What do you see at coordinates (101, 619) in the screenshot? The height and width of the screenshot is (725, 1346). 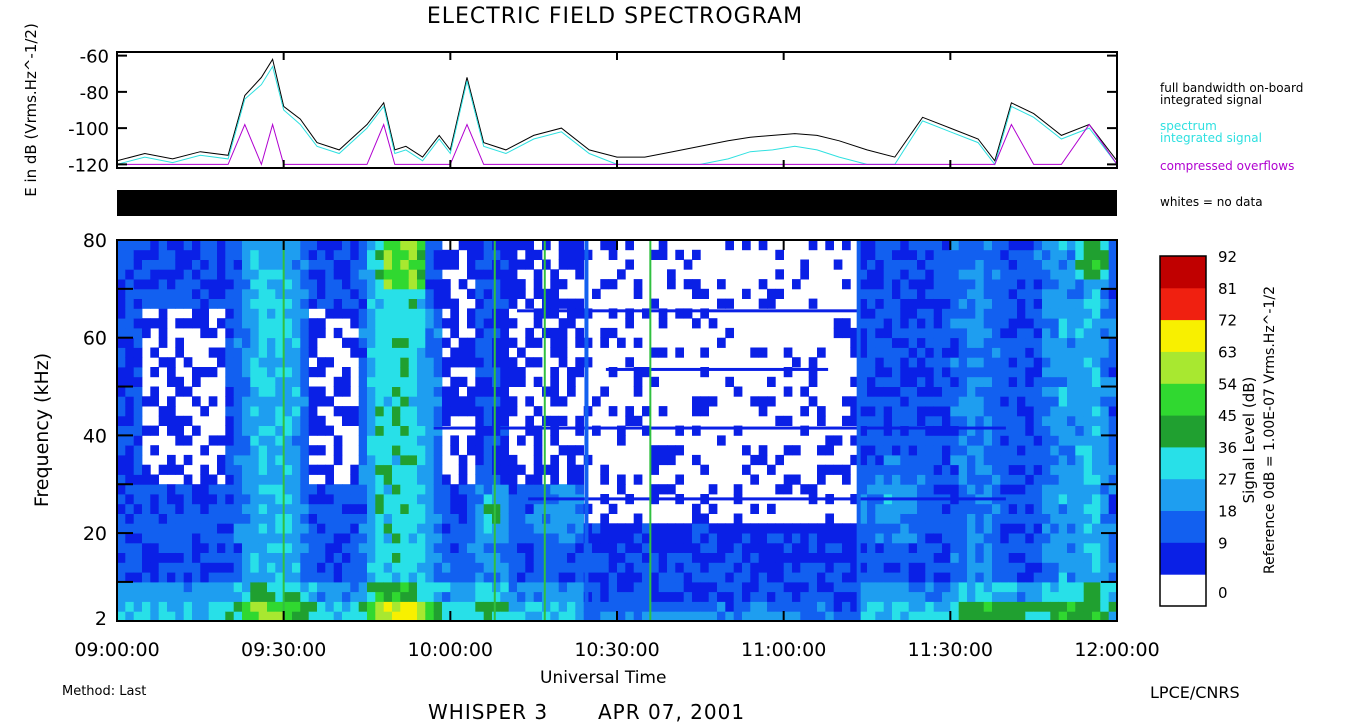 I see `spec-y-tick-label: 2` at bounding box center [101, 619].